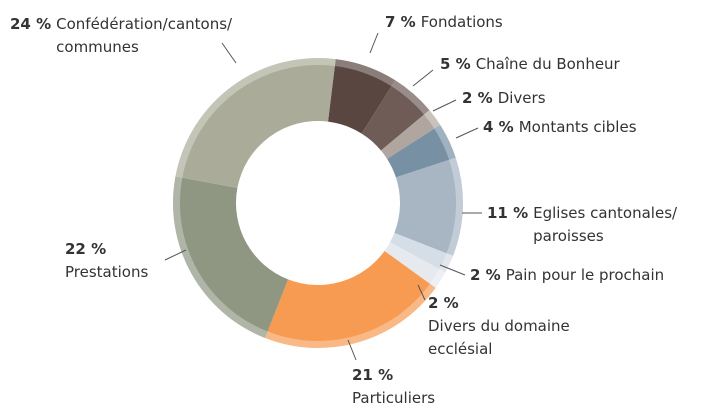  What do you see at coordinates (86, 249) in the screenshot?
I see `percent-label: 22 %` at bounding box center [86, 249].